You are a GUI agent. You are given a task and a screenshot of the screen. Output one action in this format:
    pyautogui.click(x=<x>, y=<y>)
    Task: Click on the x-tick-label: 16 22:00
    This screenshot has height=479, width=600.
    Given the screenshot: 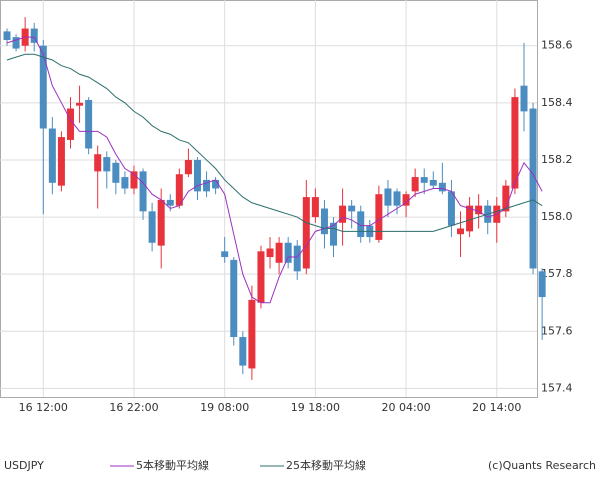 What is the action you would take?
    pyautogui.click(x=133, y=407)
    